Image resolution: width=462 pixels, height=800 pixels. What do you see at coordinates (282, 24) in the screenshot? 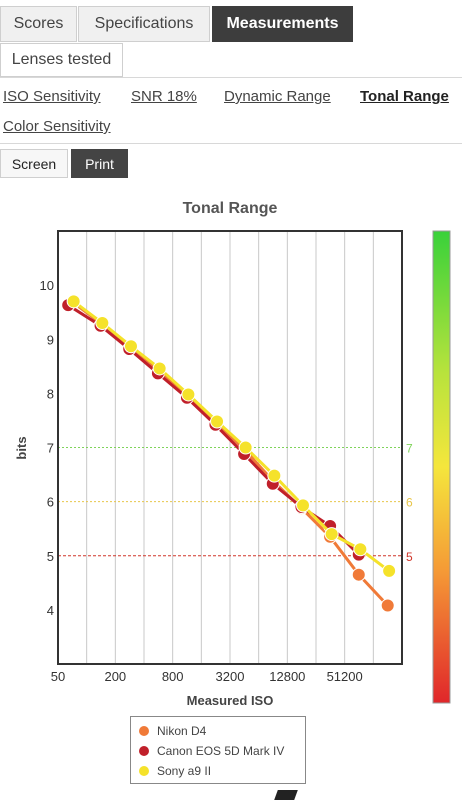
I see `tab-measurements: Measurements` at bounding box center [282, 24].